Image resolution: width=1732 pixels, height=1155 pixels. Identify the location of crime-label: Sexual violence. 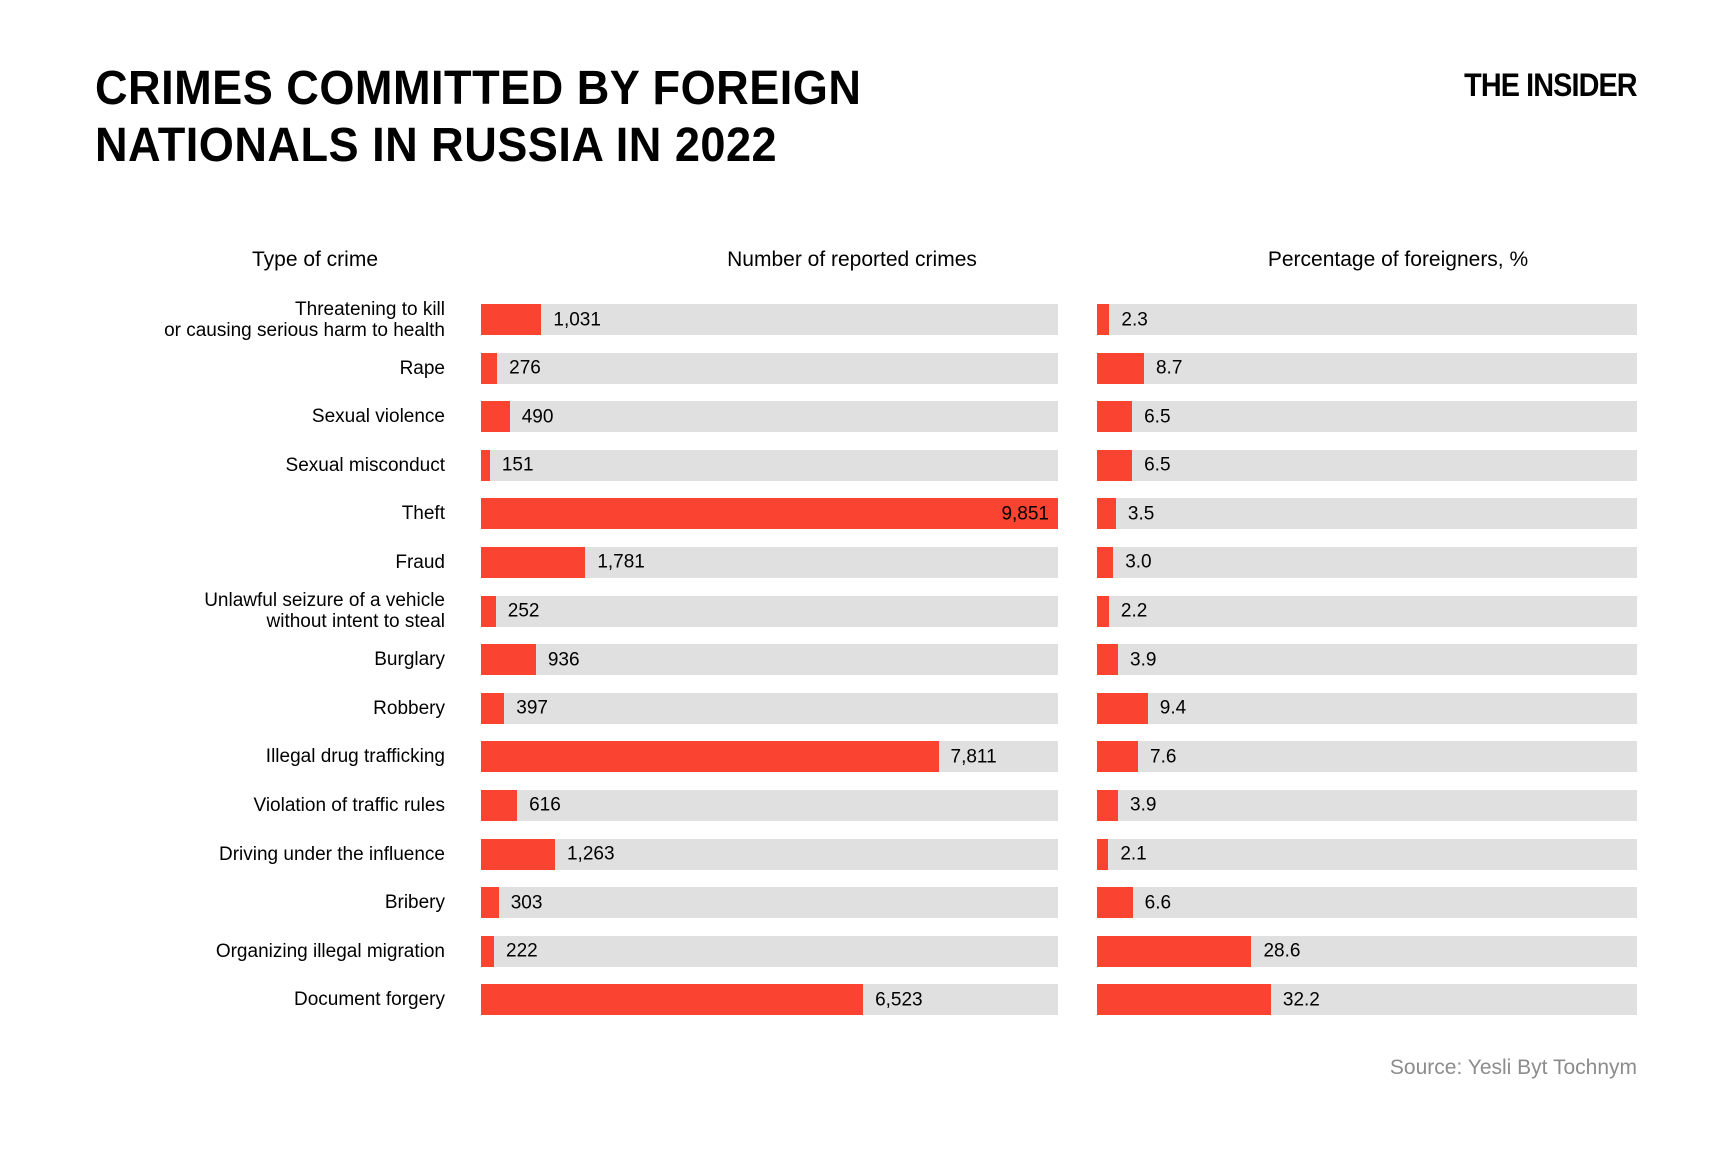
(378, 417).